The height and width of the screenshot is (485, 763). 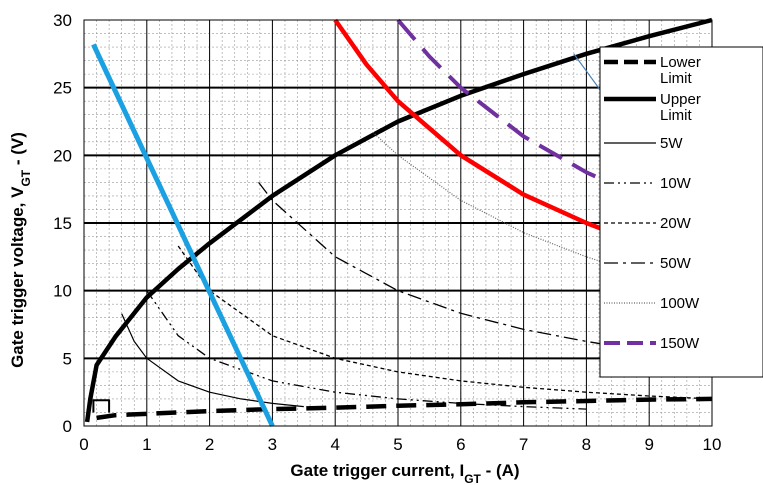 I want to click on series-10w, so click(x=366, y=350).